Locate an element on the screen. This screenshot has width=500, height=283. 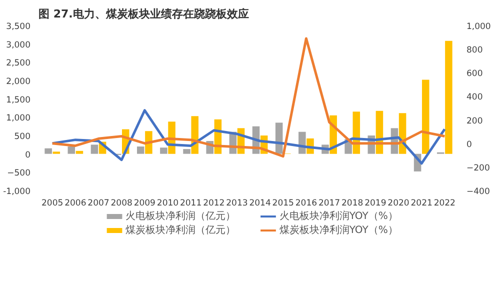
legend-label: 煤炭板块净利润（亿元） is located at coordinates (181, 230).